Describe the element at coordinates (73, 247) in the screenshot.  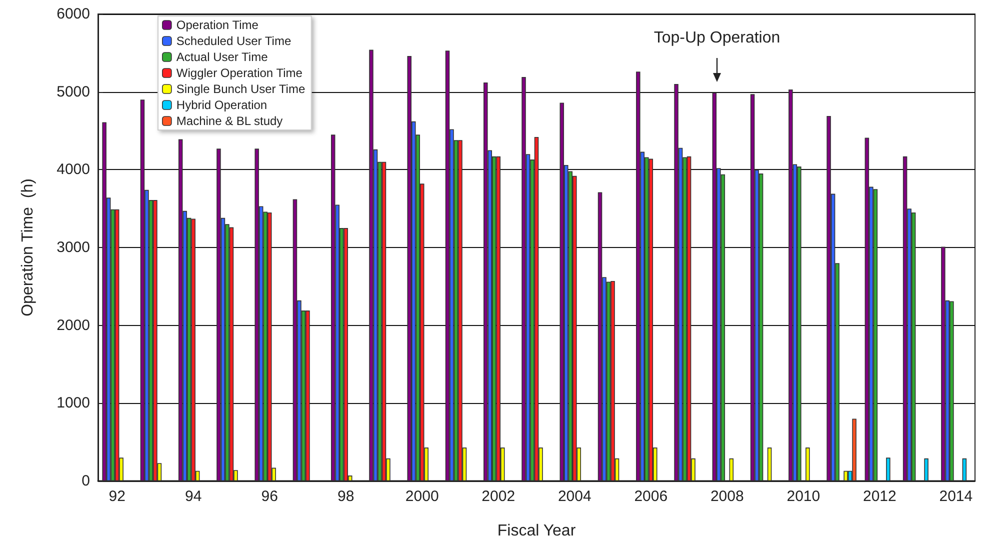
I see `y-tick-label: 3000` at that location.